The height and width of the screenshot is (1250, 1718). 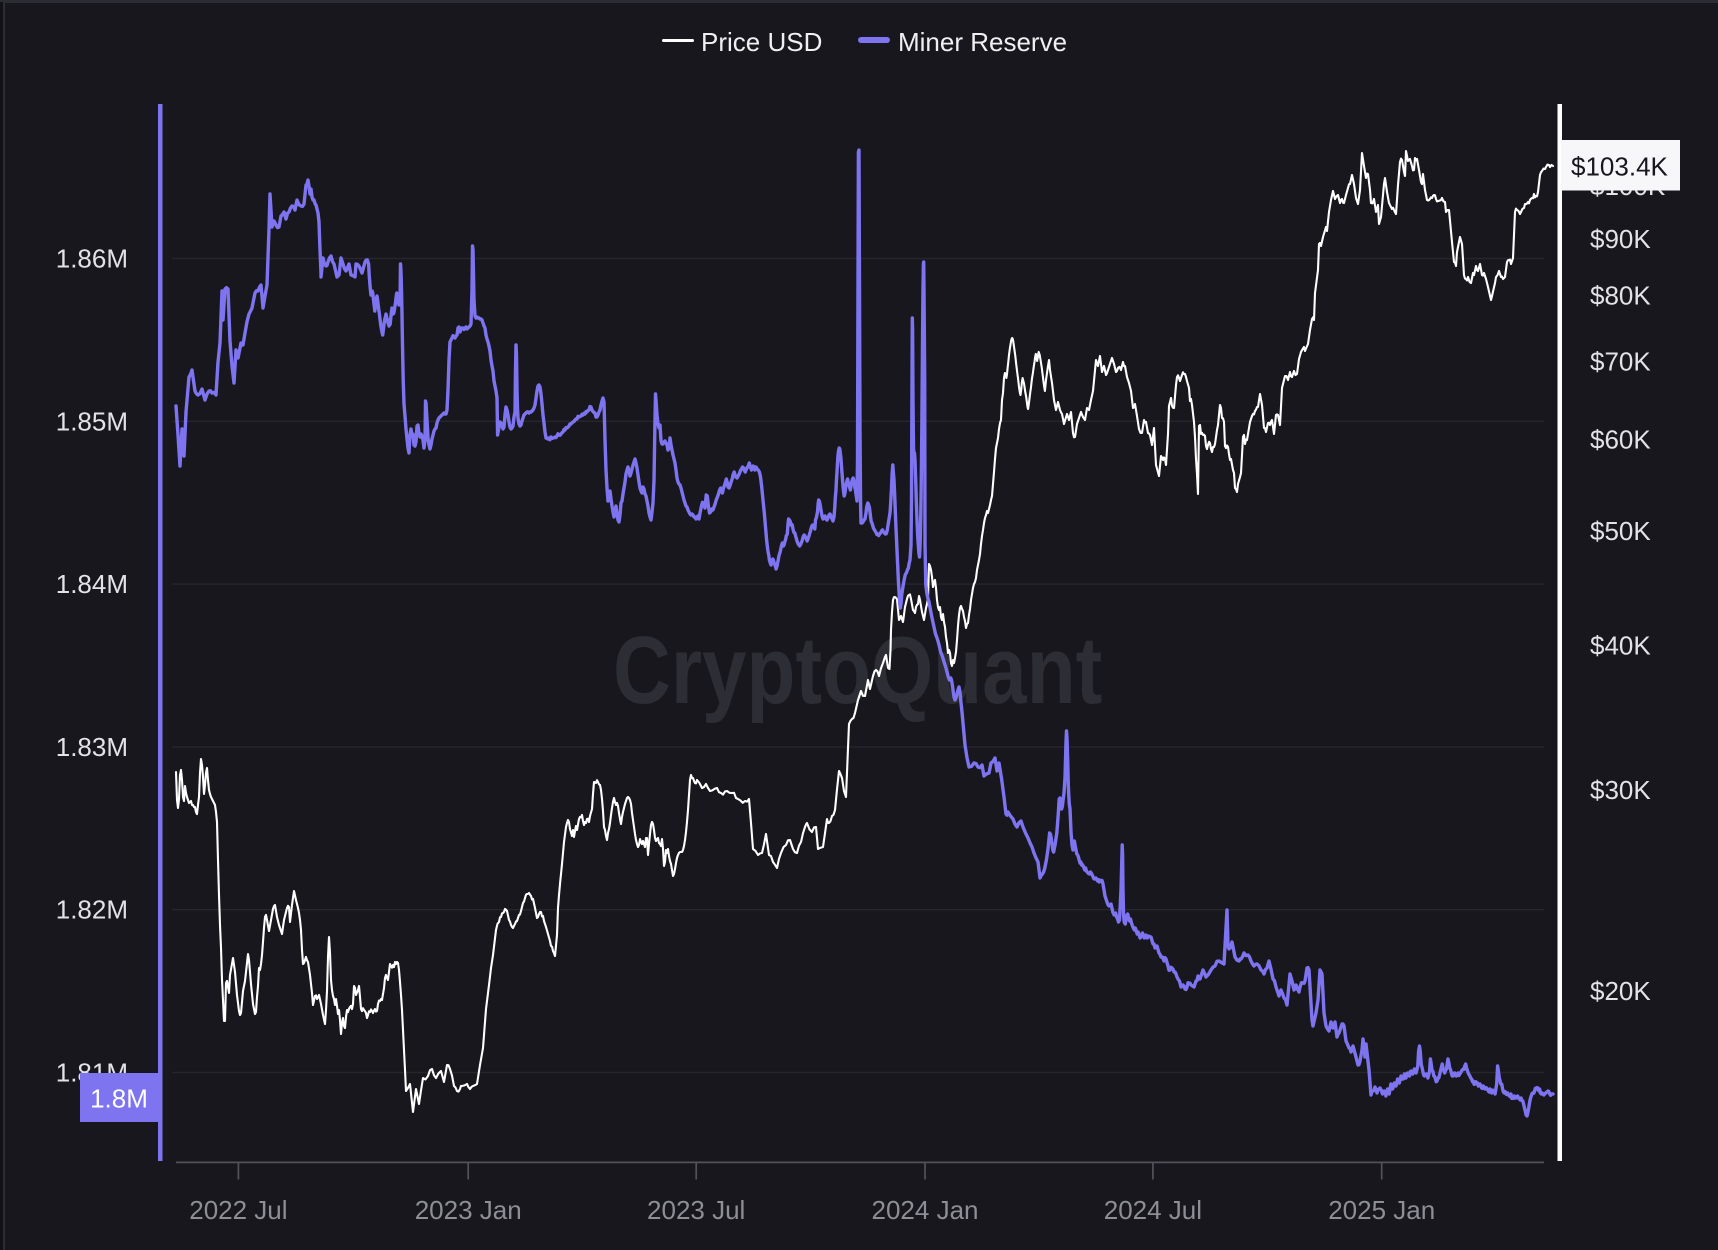 I want to click on svg-text: $50K, so click(x=1620, y=531).